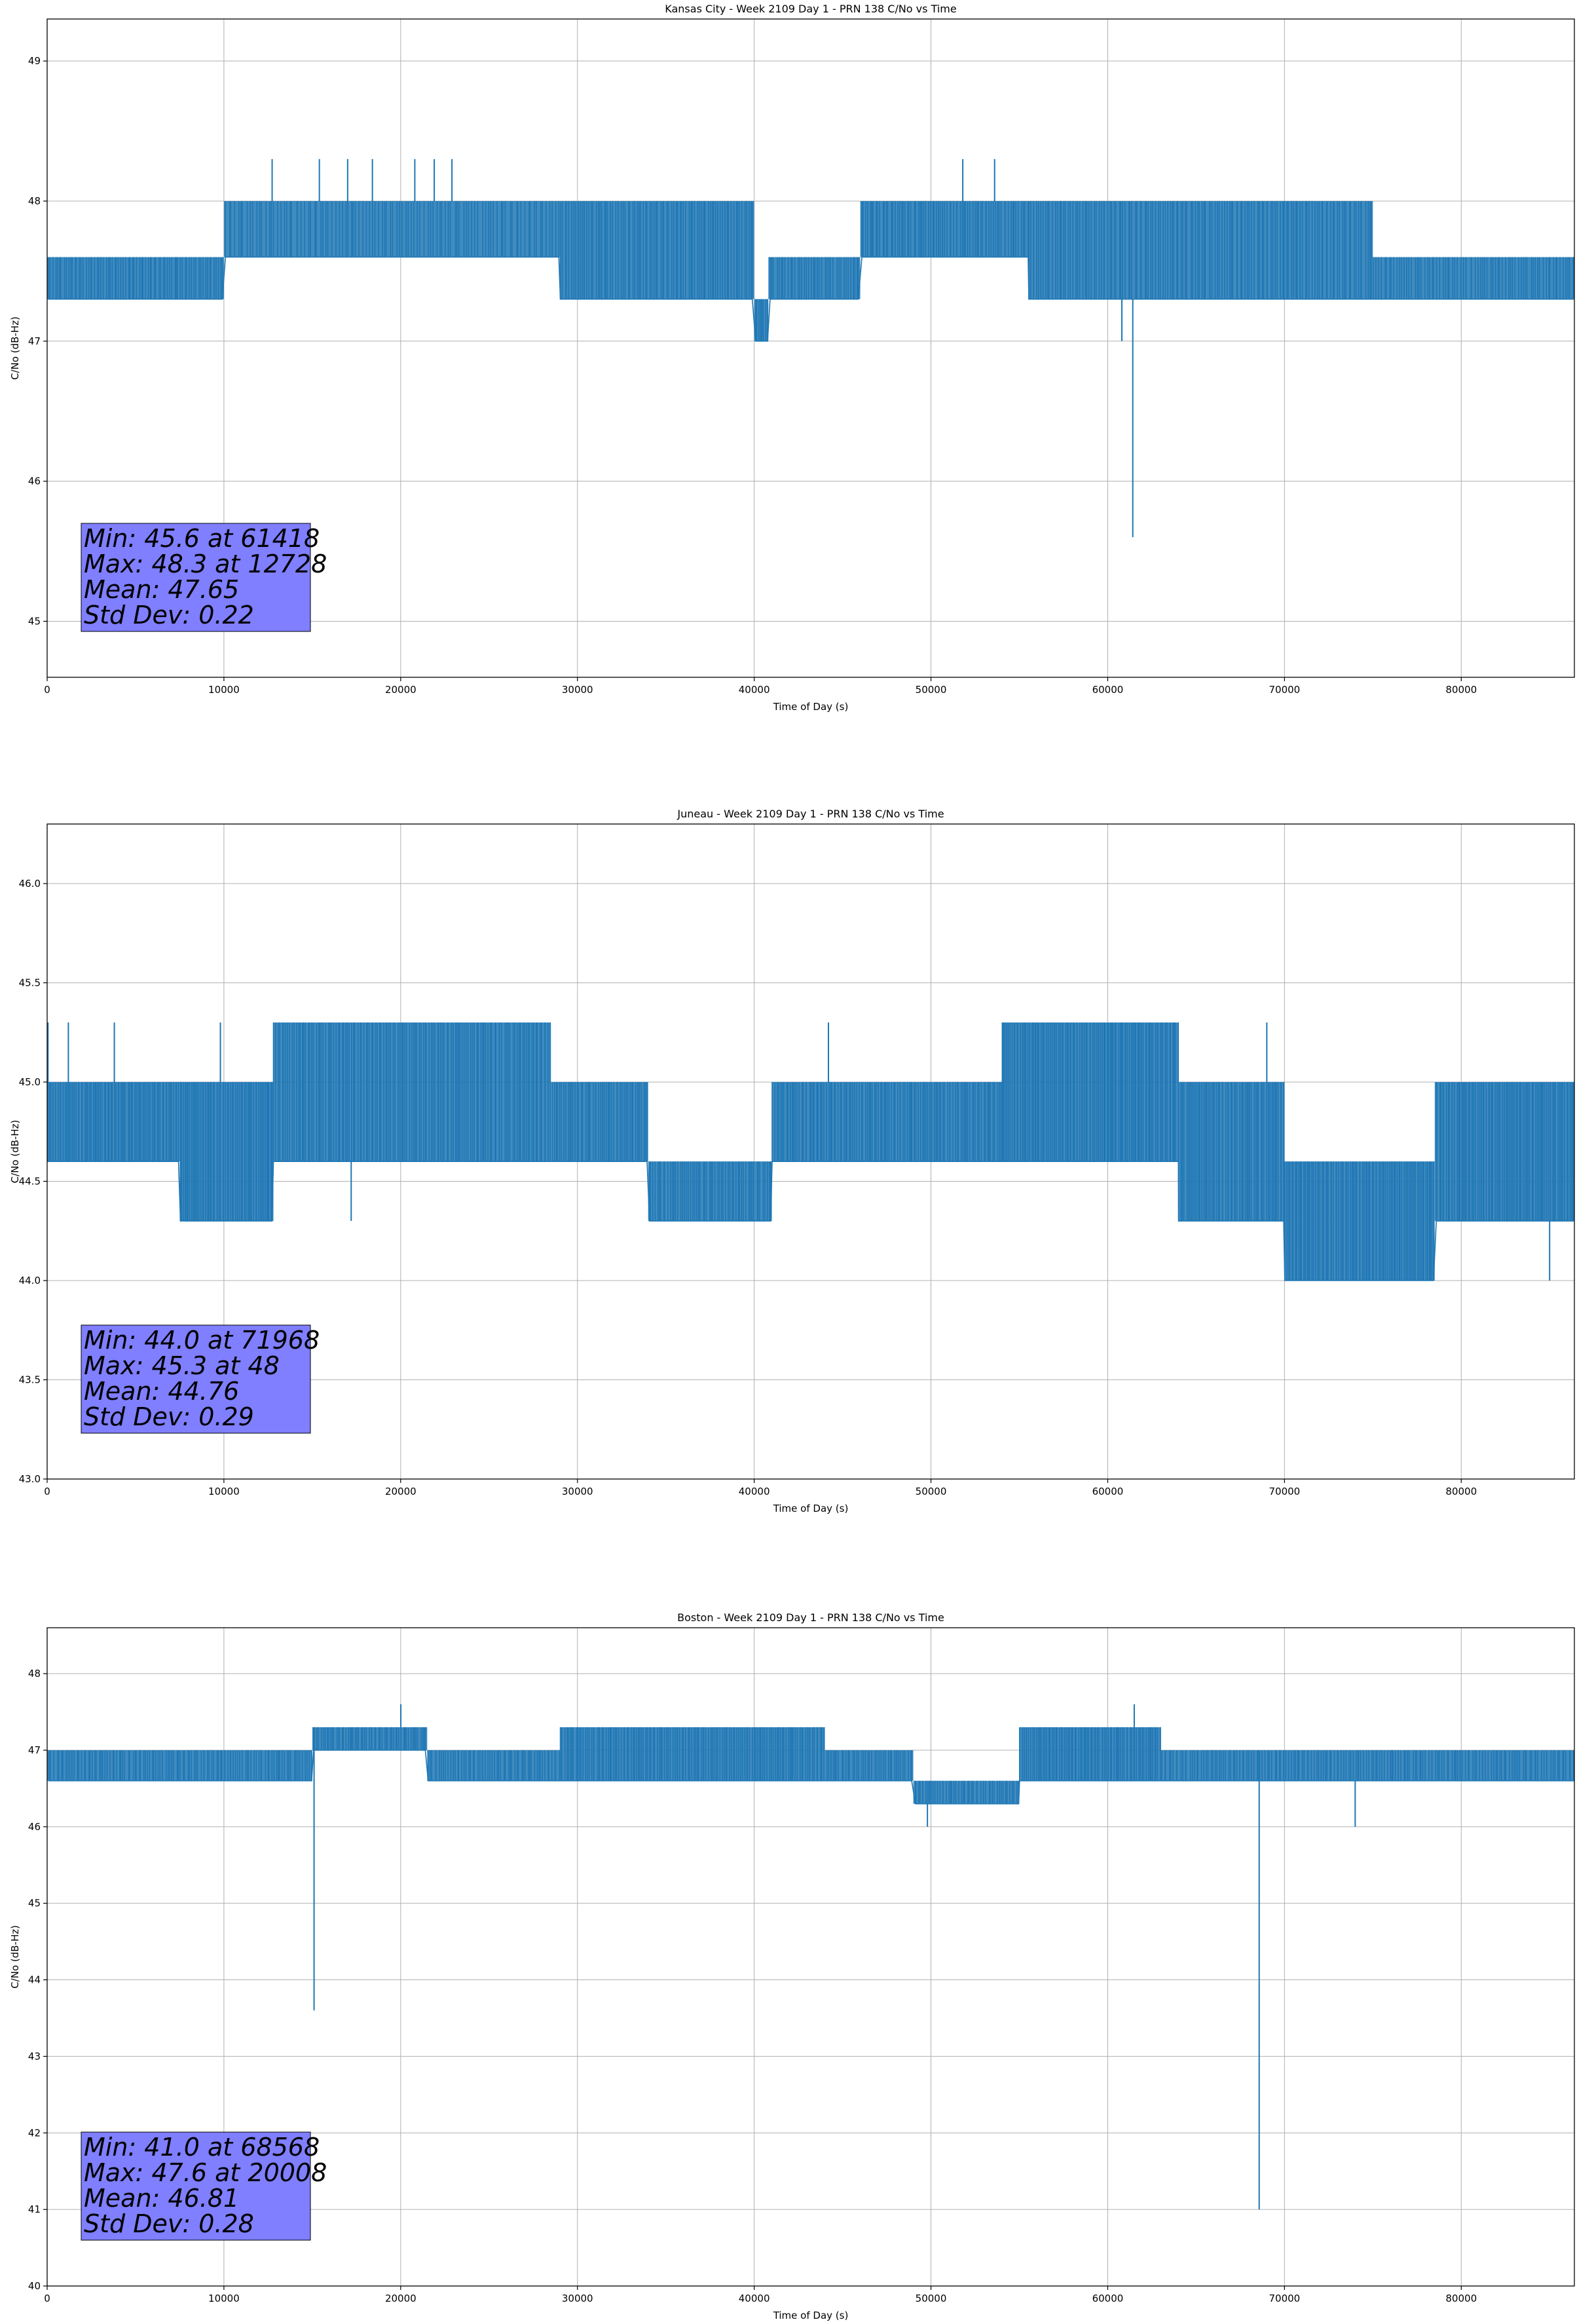 This screenshot has width=1577, height=2324. What do you see at coordinates (205, 564) in the screenshot?
I see `kansas-city-stats-line: Max: 48.3 at 12728` at bounding box center [205, 564].